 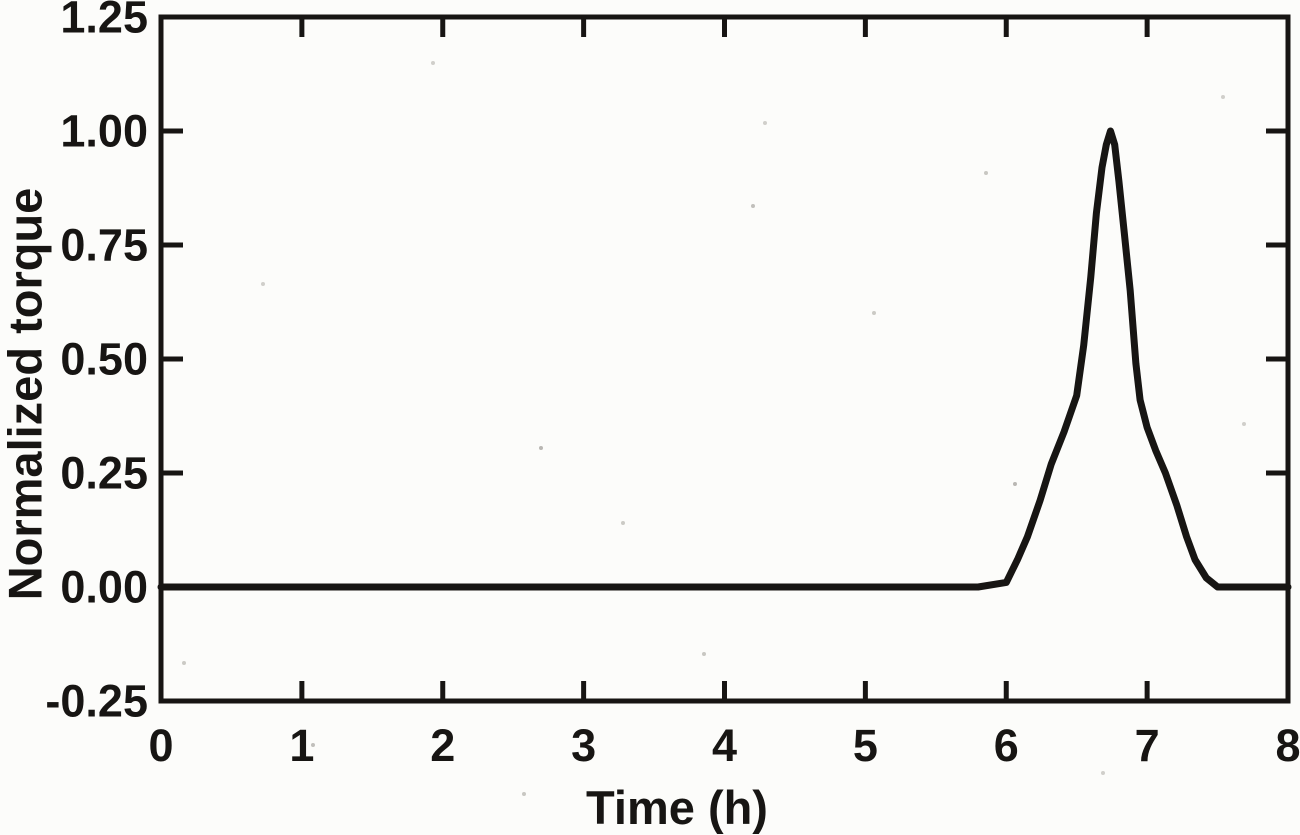 What do you see at coordinates (865, 745) in the screenshot?
I see `x-tick-label: 5` at bounding box center [865, 745].